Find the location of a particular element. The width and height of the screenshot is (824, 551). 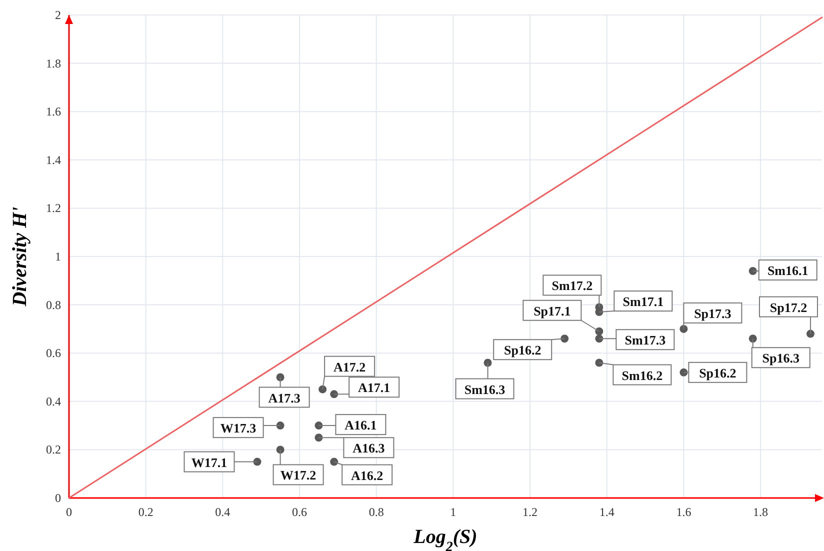

y-tick-label: 0.4 is located at coordinates (53, 401).